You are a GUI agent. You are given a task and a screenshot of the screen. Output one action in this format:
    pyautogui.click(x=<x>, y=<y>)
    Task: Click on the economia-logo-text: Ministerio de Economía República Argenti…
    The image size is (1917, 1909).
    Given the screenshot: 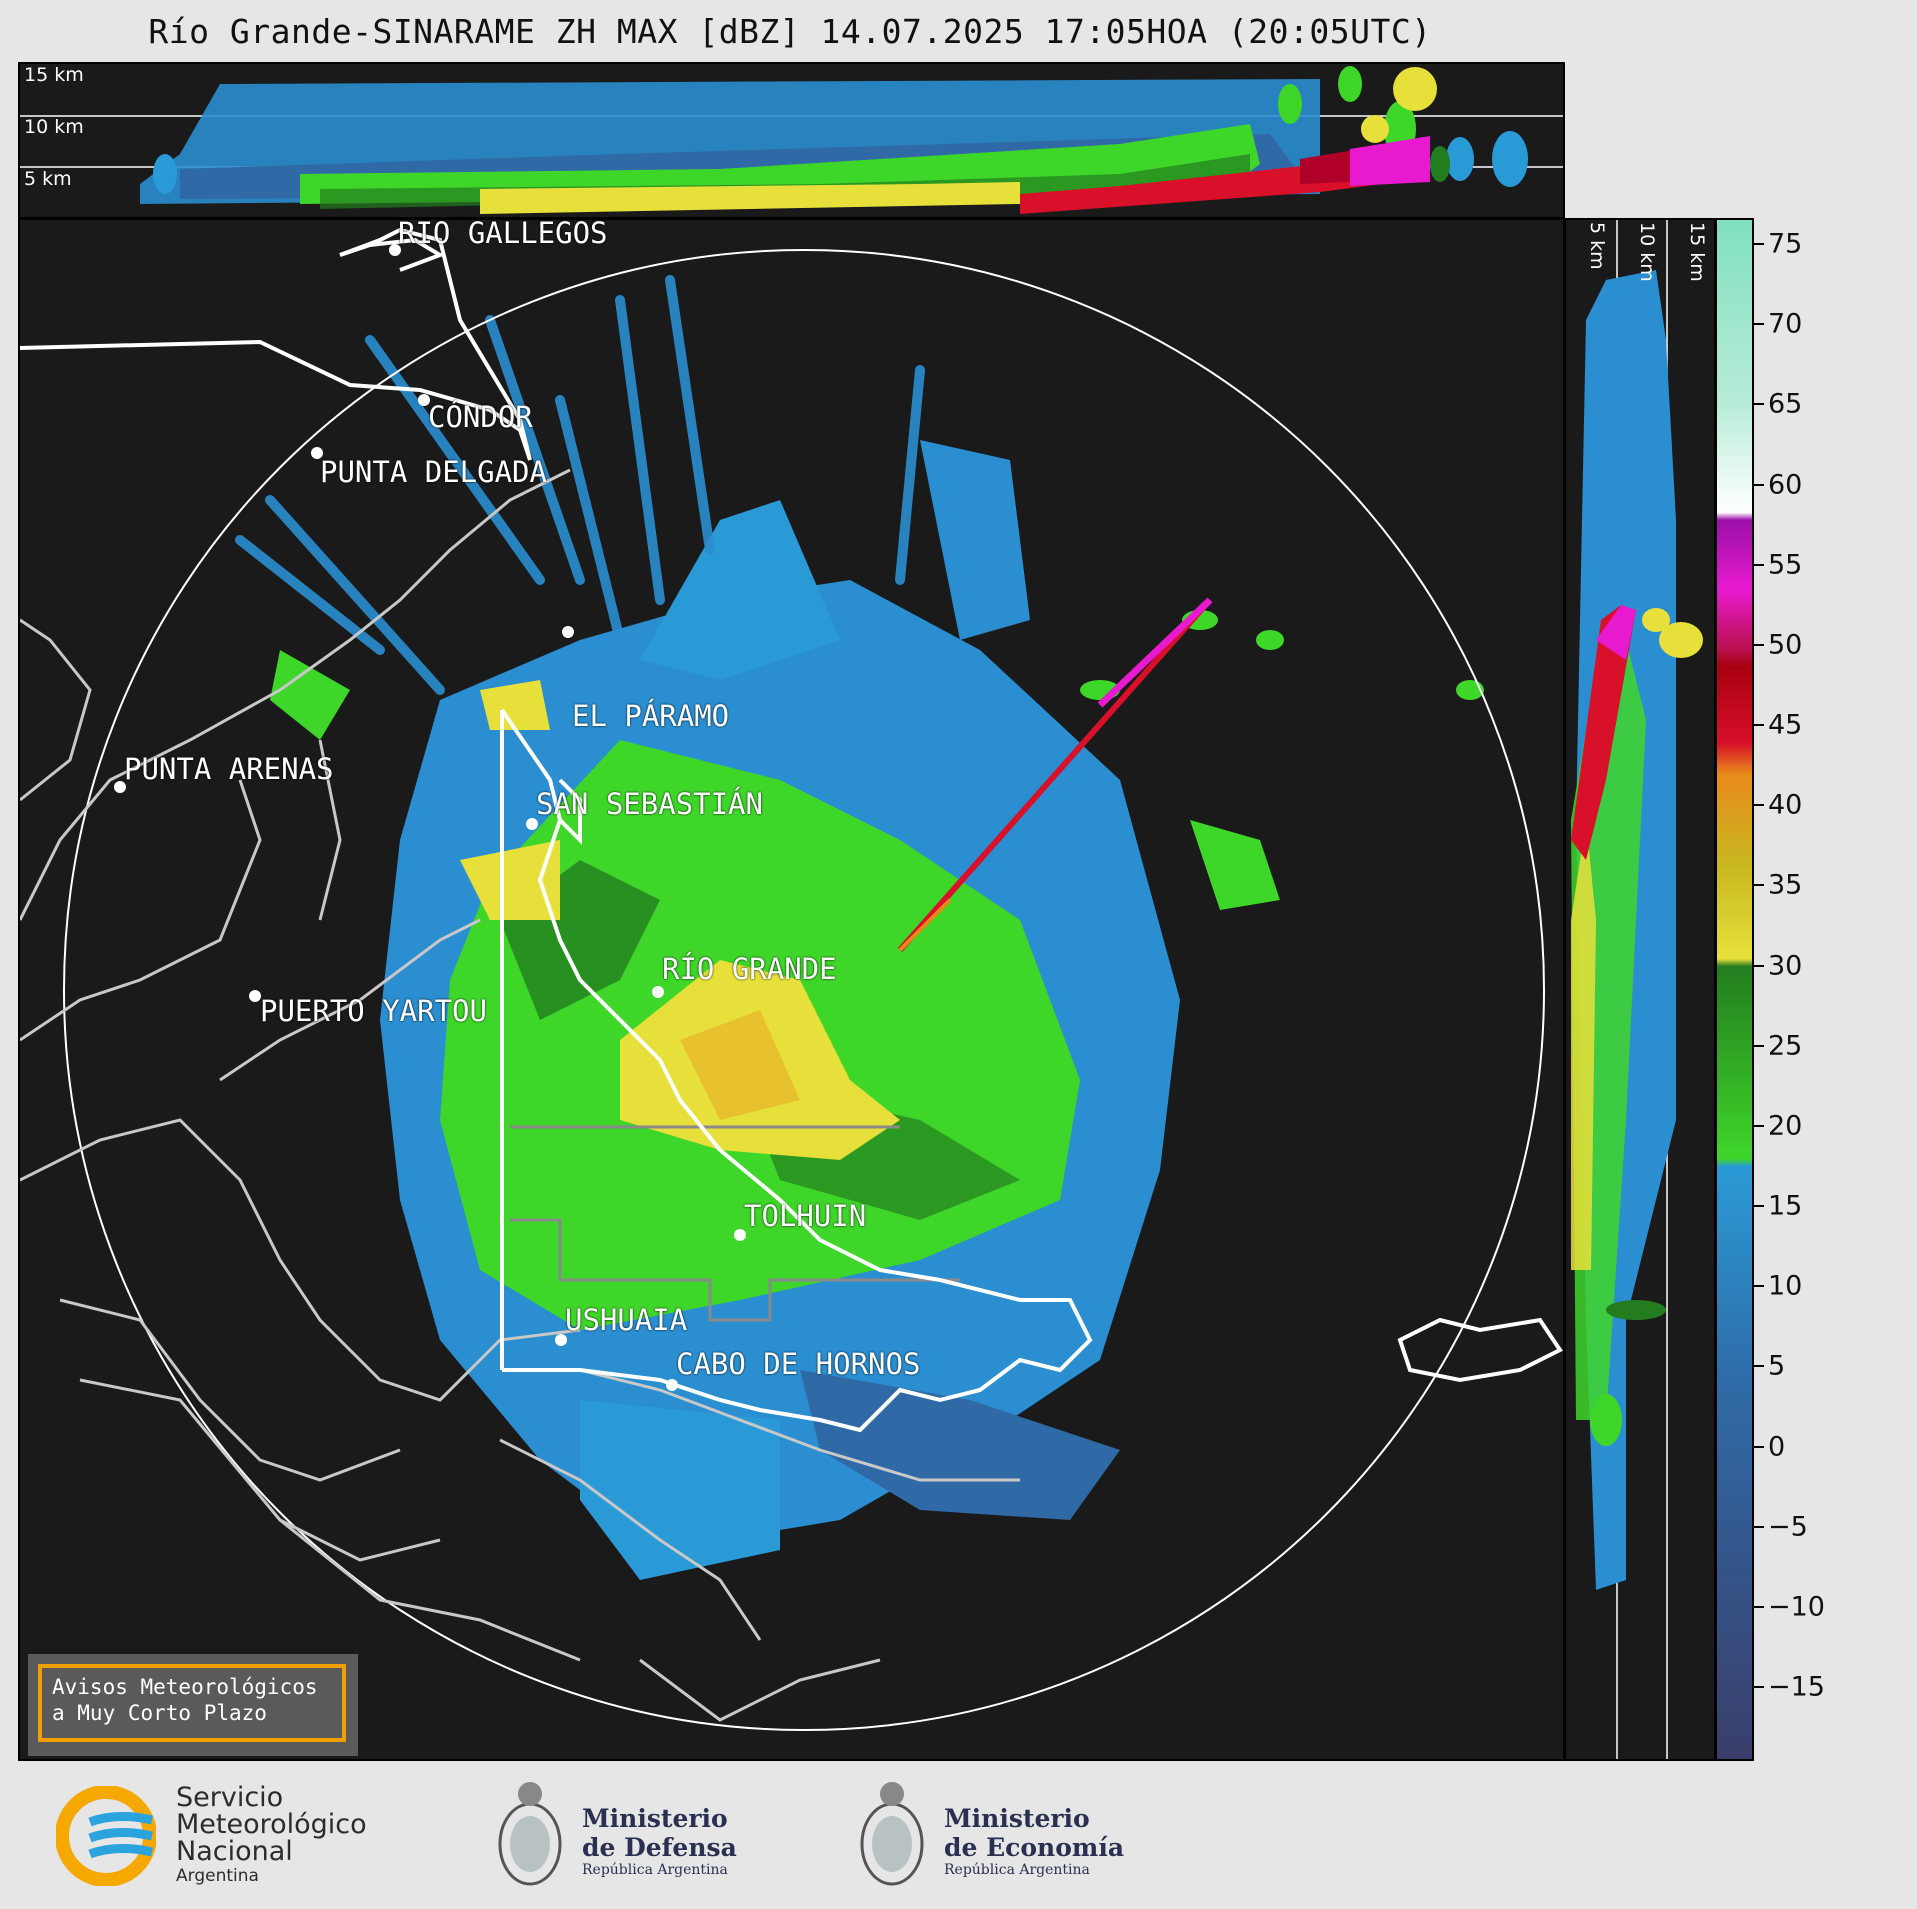 What is the action you would take?
    pyautogui.click(x=1034, y=1841)
    